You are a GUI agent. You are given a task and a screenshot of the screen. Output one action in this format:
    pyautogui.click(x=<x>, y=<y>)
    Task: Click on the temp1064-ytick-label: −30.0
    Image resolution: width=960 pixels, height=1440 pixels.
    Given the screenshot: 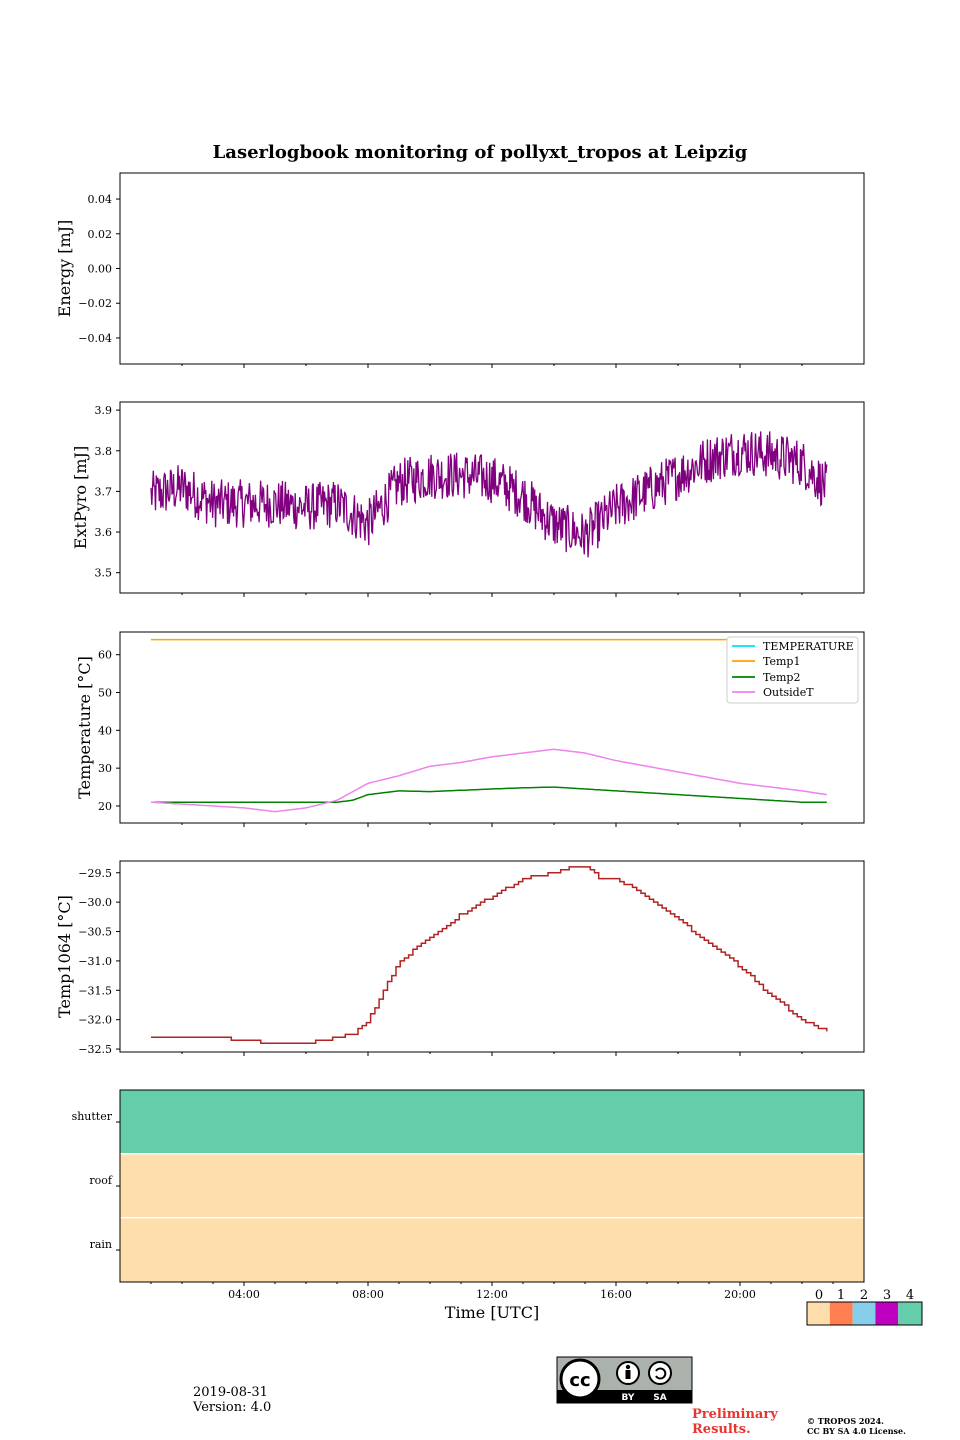 What is the action you would take?
    pyautogui.click(x=95, y=902)
    